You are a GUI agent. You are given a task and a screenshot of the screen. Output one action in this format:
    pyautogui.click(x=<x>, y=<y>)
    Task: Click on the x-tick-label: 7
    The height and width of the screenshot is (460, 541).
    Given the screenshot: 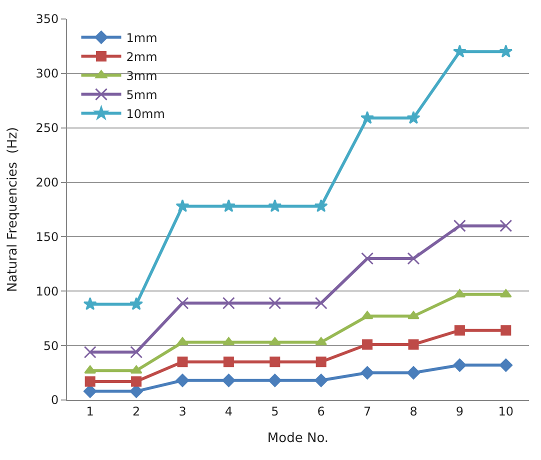 What is the action you would take?
    pyautogui.click(x=367, y=411)
    